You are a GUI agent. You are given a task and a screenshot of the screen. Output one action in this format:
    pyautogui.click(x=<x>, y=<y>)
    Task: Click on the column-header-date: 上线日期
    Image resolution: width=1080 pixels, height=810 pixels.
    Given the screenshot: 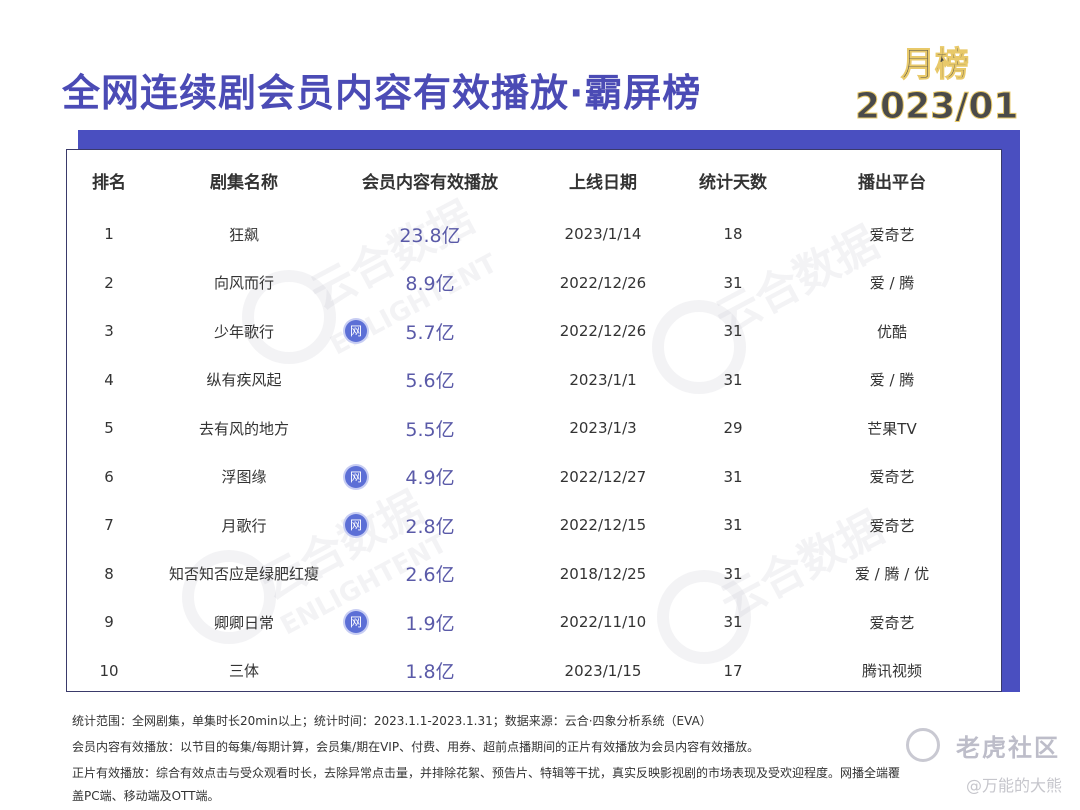 What is the action you would take?
    pyautogui.click(x=603, y=182)
    